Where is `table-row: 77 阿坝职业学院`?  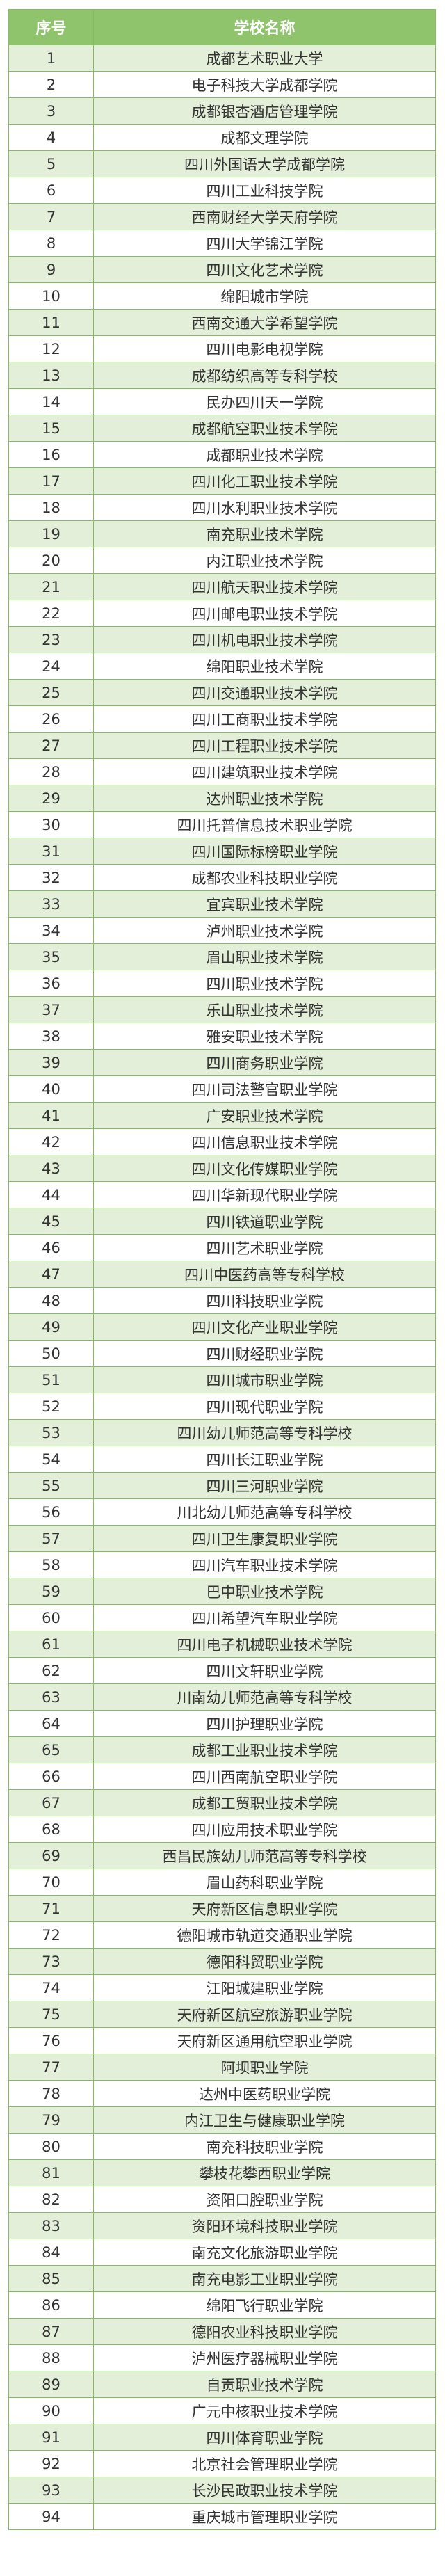 table-row: 77 阿坝职业学院 is located at coordinates (222, 2067).